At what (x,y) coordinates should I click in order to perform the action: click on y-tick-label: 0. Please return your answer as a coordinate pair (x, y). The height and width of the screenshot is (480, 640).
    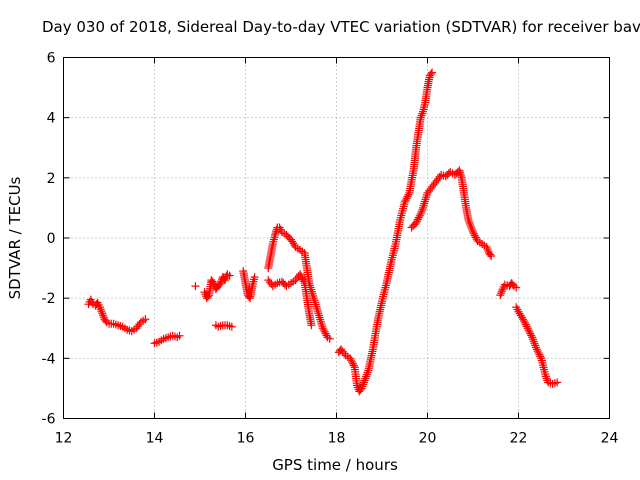
    Looking at the image, I should click on (51, 239).